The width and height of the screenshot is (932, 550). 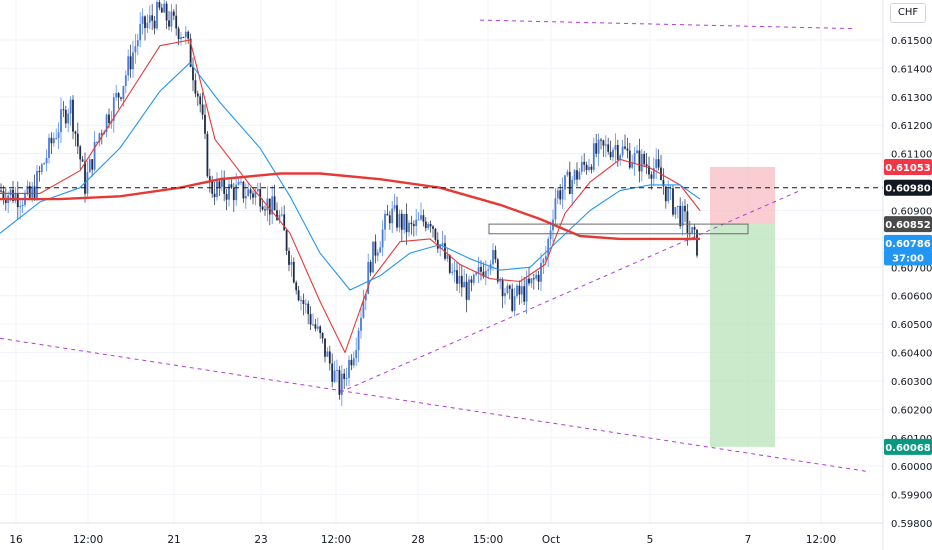 What do you see at coordinates (618, 229) in the screenshot?
I see `support-zone-box` at bounding box center [618, 229].